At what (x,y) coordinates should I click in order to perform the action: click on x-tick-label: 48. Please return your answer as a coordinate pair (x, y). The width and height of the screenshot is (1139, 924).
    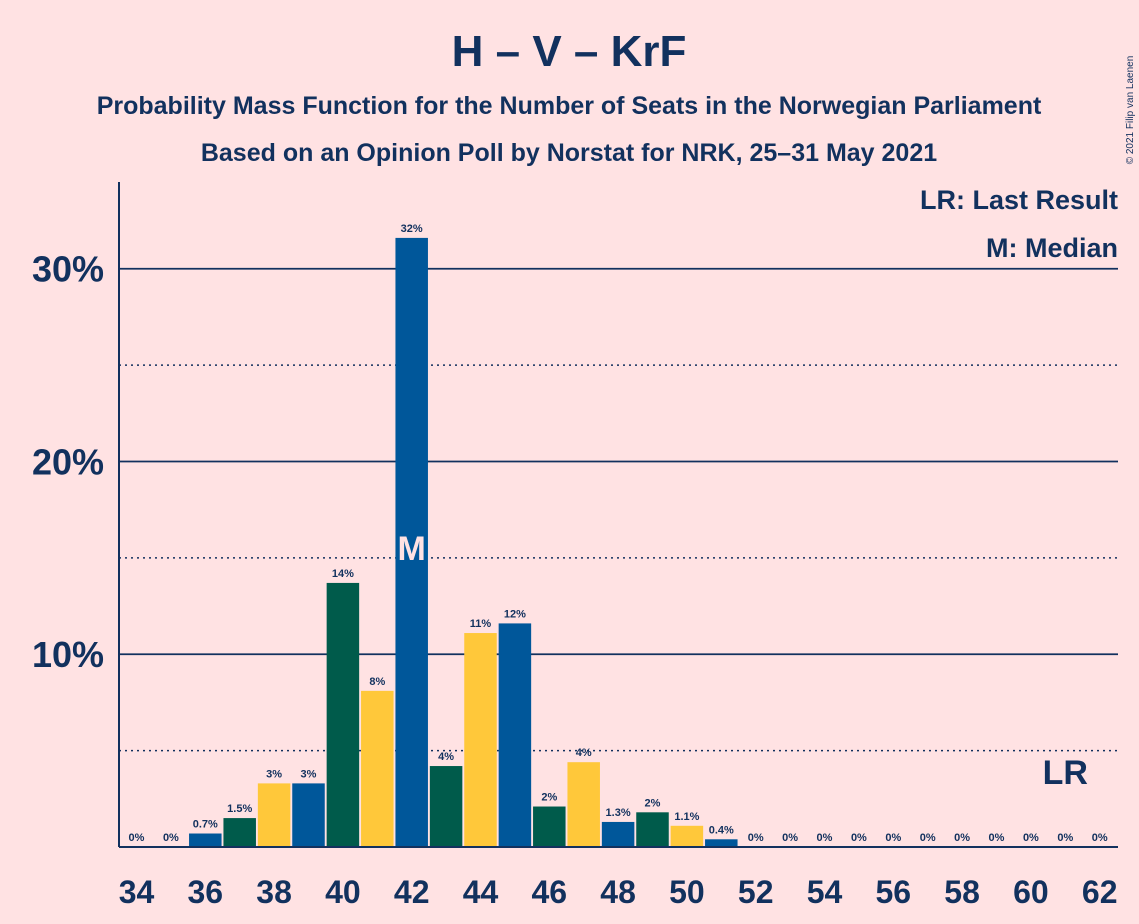
    Looking at the image, I should click on (618, 892).